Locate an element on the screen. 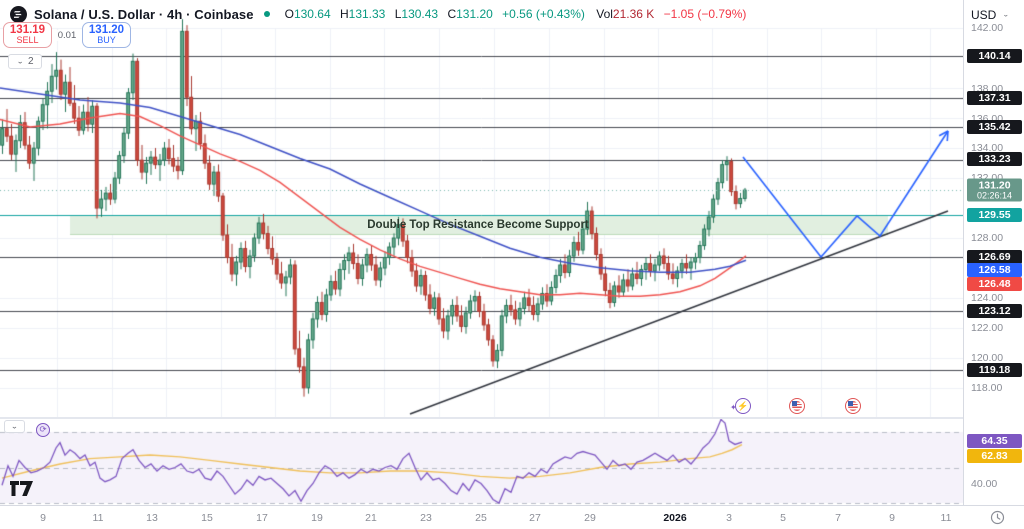 Image resolution: width=1024 pixels, height=529 pixels. price-level-badge: 123.12 is located at coordinates (994, 311).